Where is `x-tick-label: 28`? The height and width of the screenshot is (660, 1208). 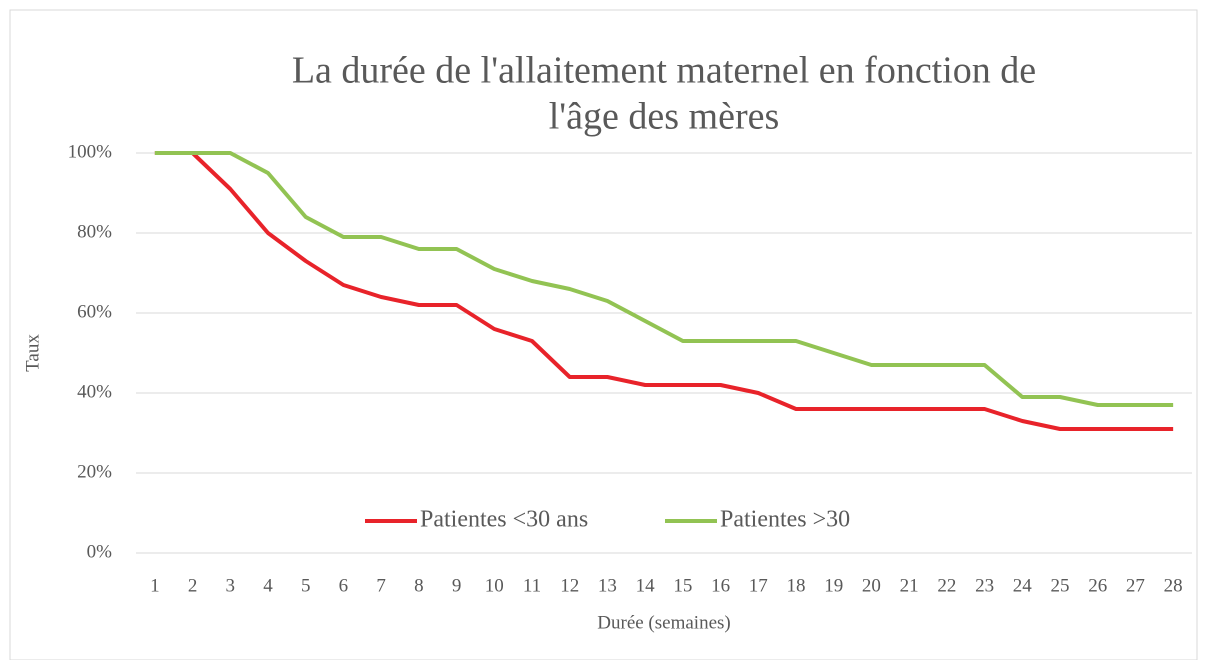 x-tick-label: 28 is located at coordinates (1173, 585).